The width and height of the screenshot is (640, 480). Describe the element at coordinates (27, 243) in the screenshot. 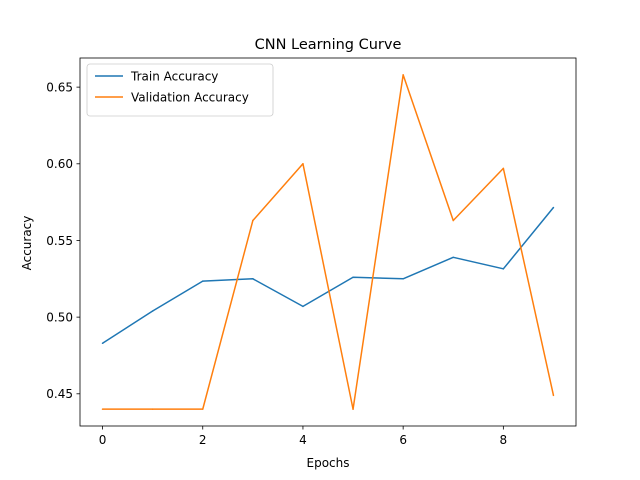

I see `y-axis-label: Accuracy` at that location.